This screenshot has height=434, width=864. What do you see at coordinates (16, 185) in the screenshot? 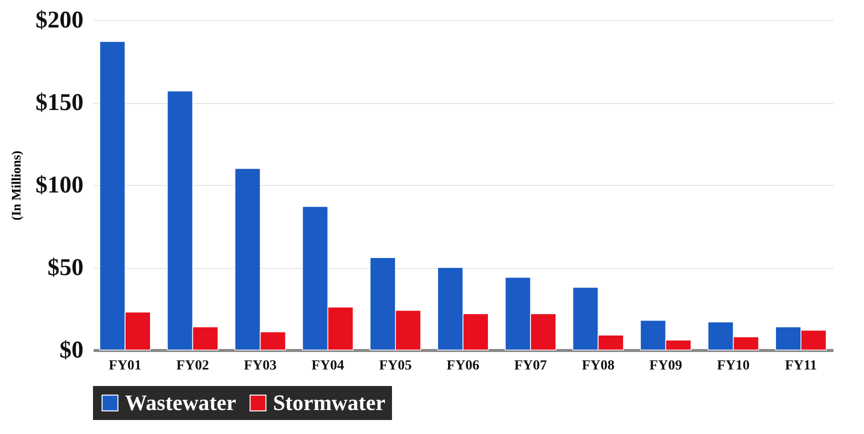
I see `y-axis-title: (In Millions)` at bounding box center [16, 185].